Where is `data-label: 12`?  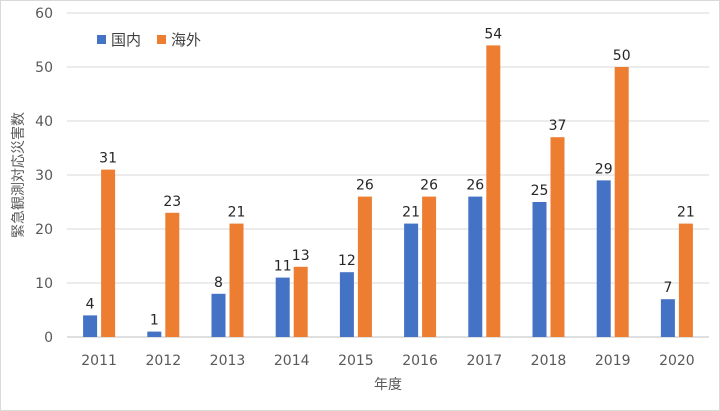 data-label: 12 is located at coordinates (347, 261).